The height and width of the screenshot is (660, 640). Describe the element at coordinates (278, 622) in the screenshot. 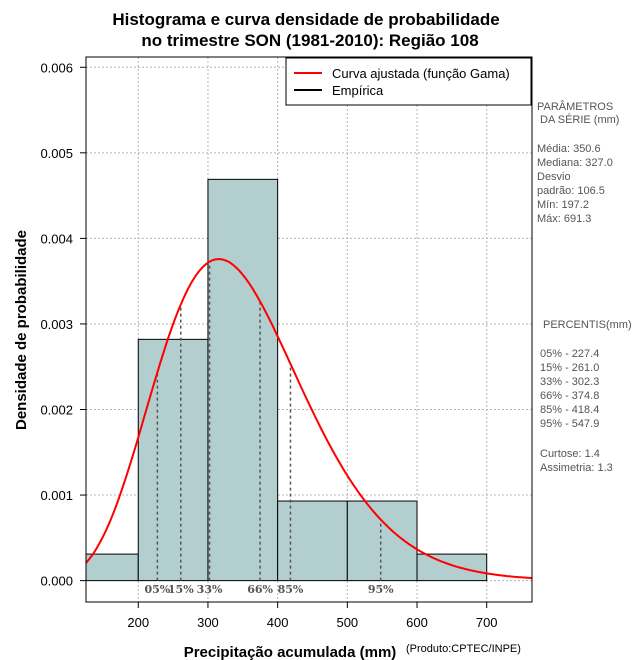

I see `x-tick-label: 400` at that location.